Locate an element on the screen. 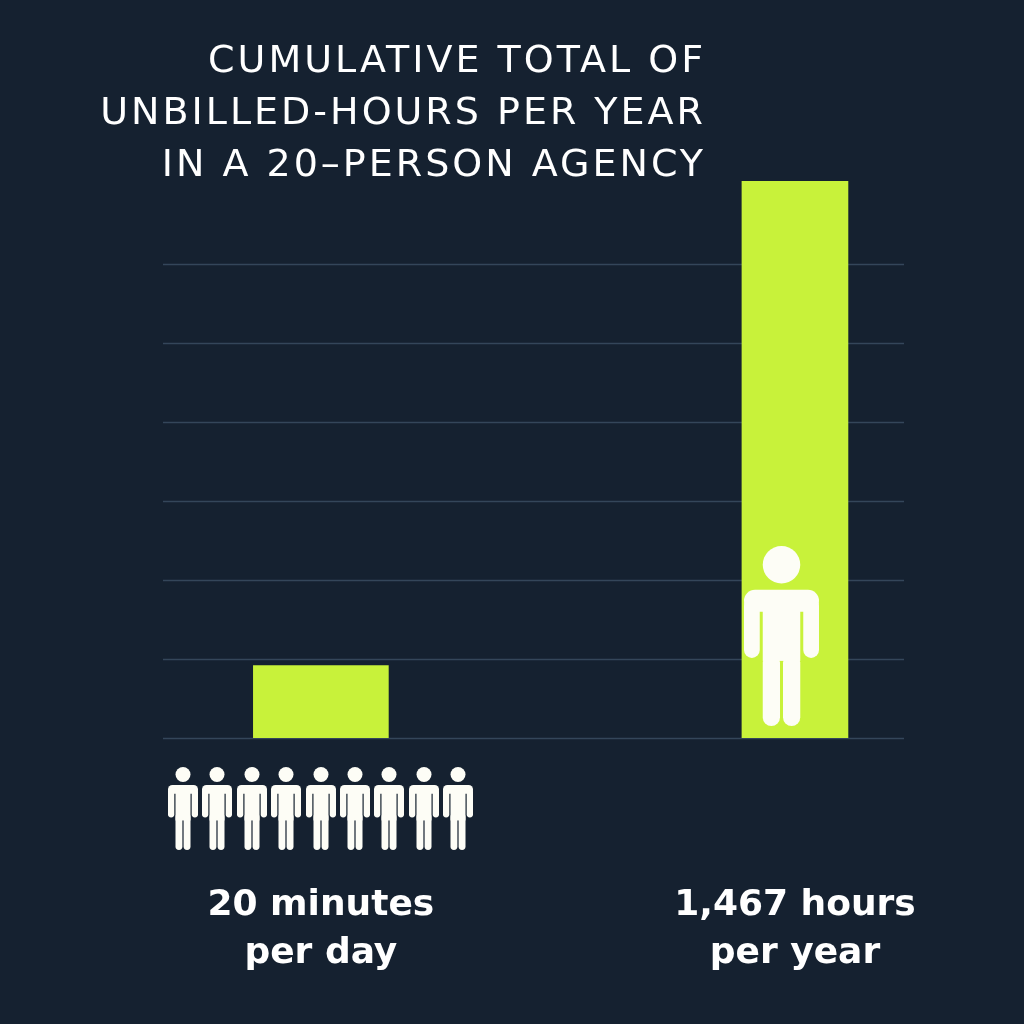  chart-title: CUMULATIVE TOTAL OF UNBILLED-HOURS PER YEAR IN A 20–PERSON AGENCY is located at coordinates (402, 111).